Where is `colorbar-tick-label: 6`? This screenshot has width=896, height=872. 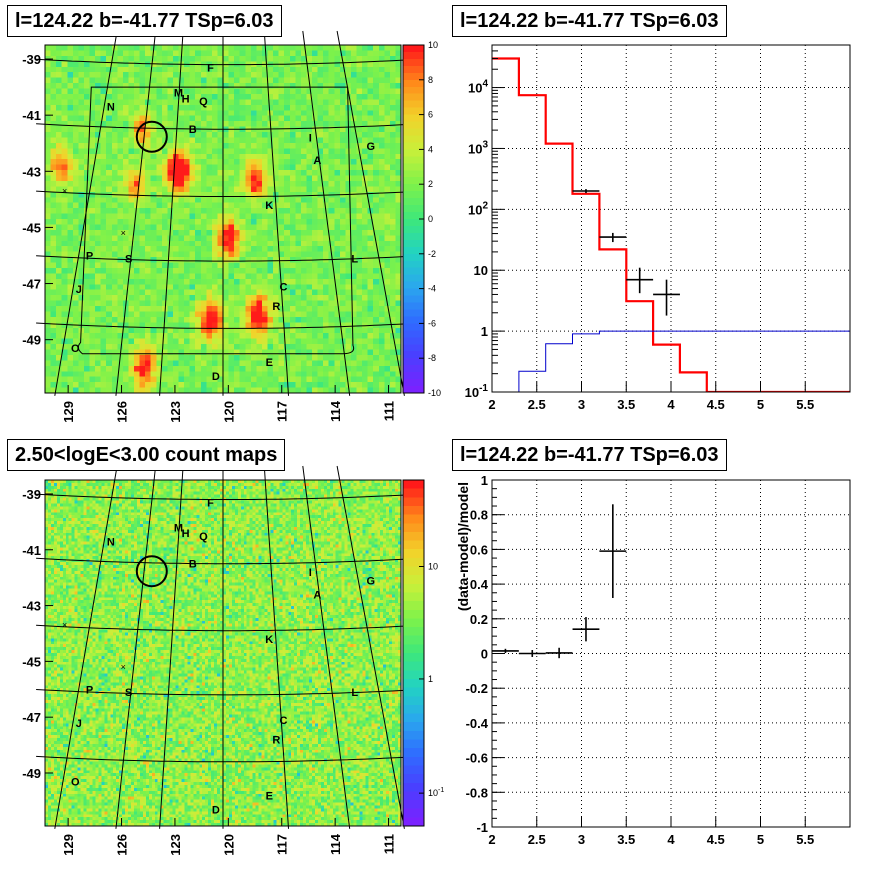 colorbar-tick-label: 6 is located at coordinates (430, 115).